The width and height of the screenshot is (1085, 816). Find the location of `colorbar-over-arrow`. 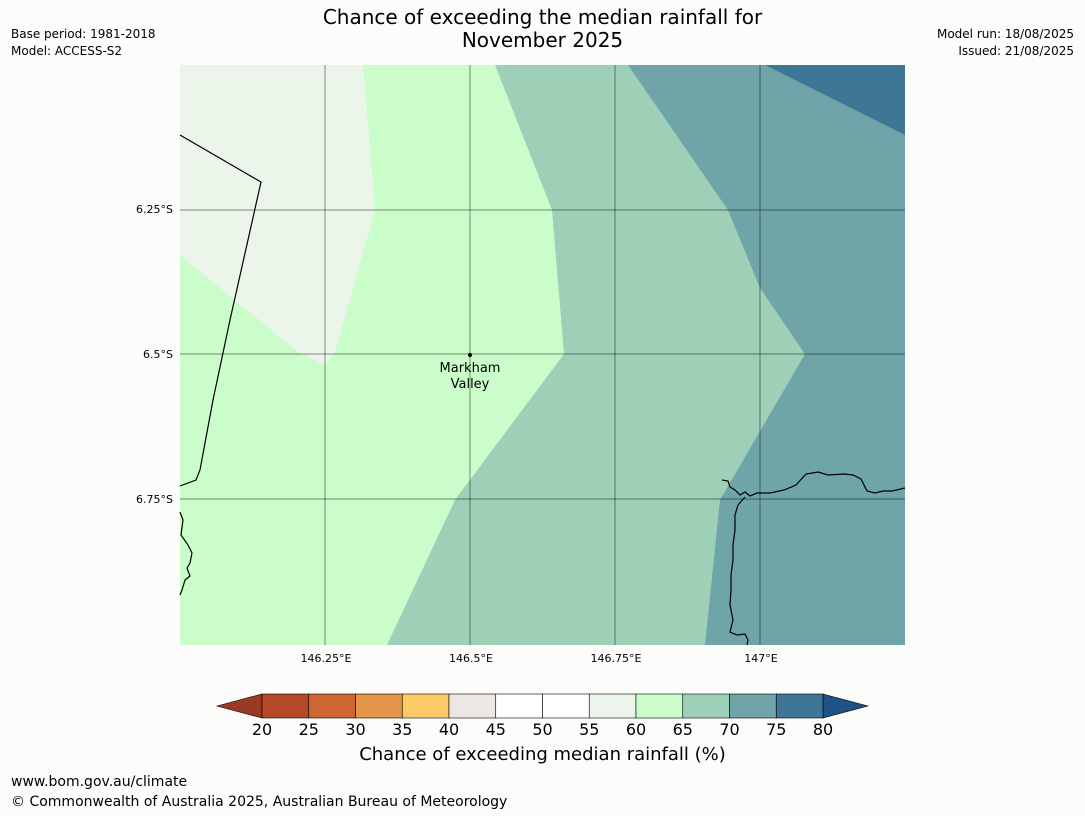

colorbar-over-arrow is located at coordinates (846, 706).